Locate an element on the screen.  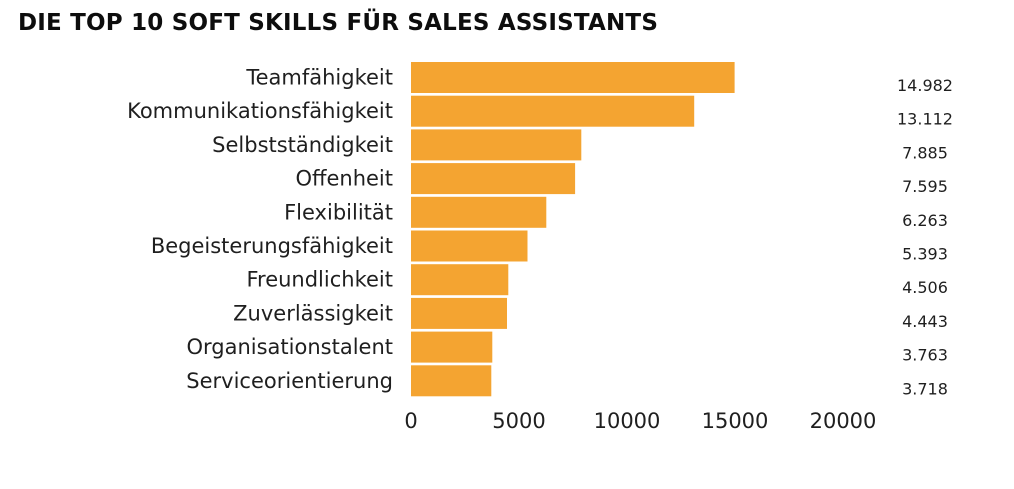
category-label: Flexibilität is located at coordinates (338, 212).